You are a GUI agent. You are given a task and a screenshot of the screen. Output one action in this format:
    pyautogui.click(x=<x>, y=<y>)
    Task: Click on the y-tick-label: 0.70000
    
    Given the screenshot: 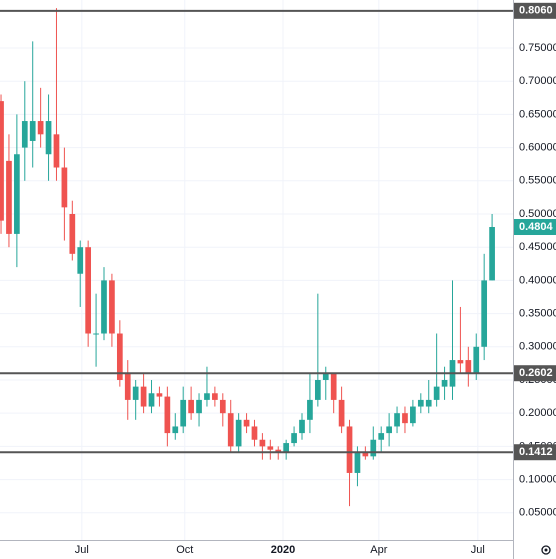 What is the action you would take?
    pyautogui.click(x=537, y=81)
    